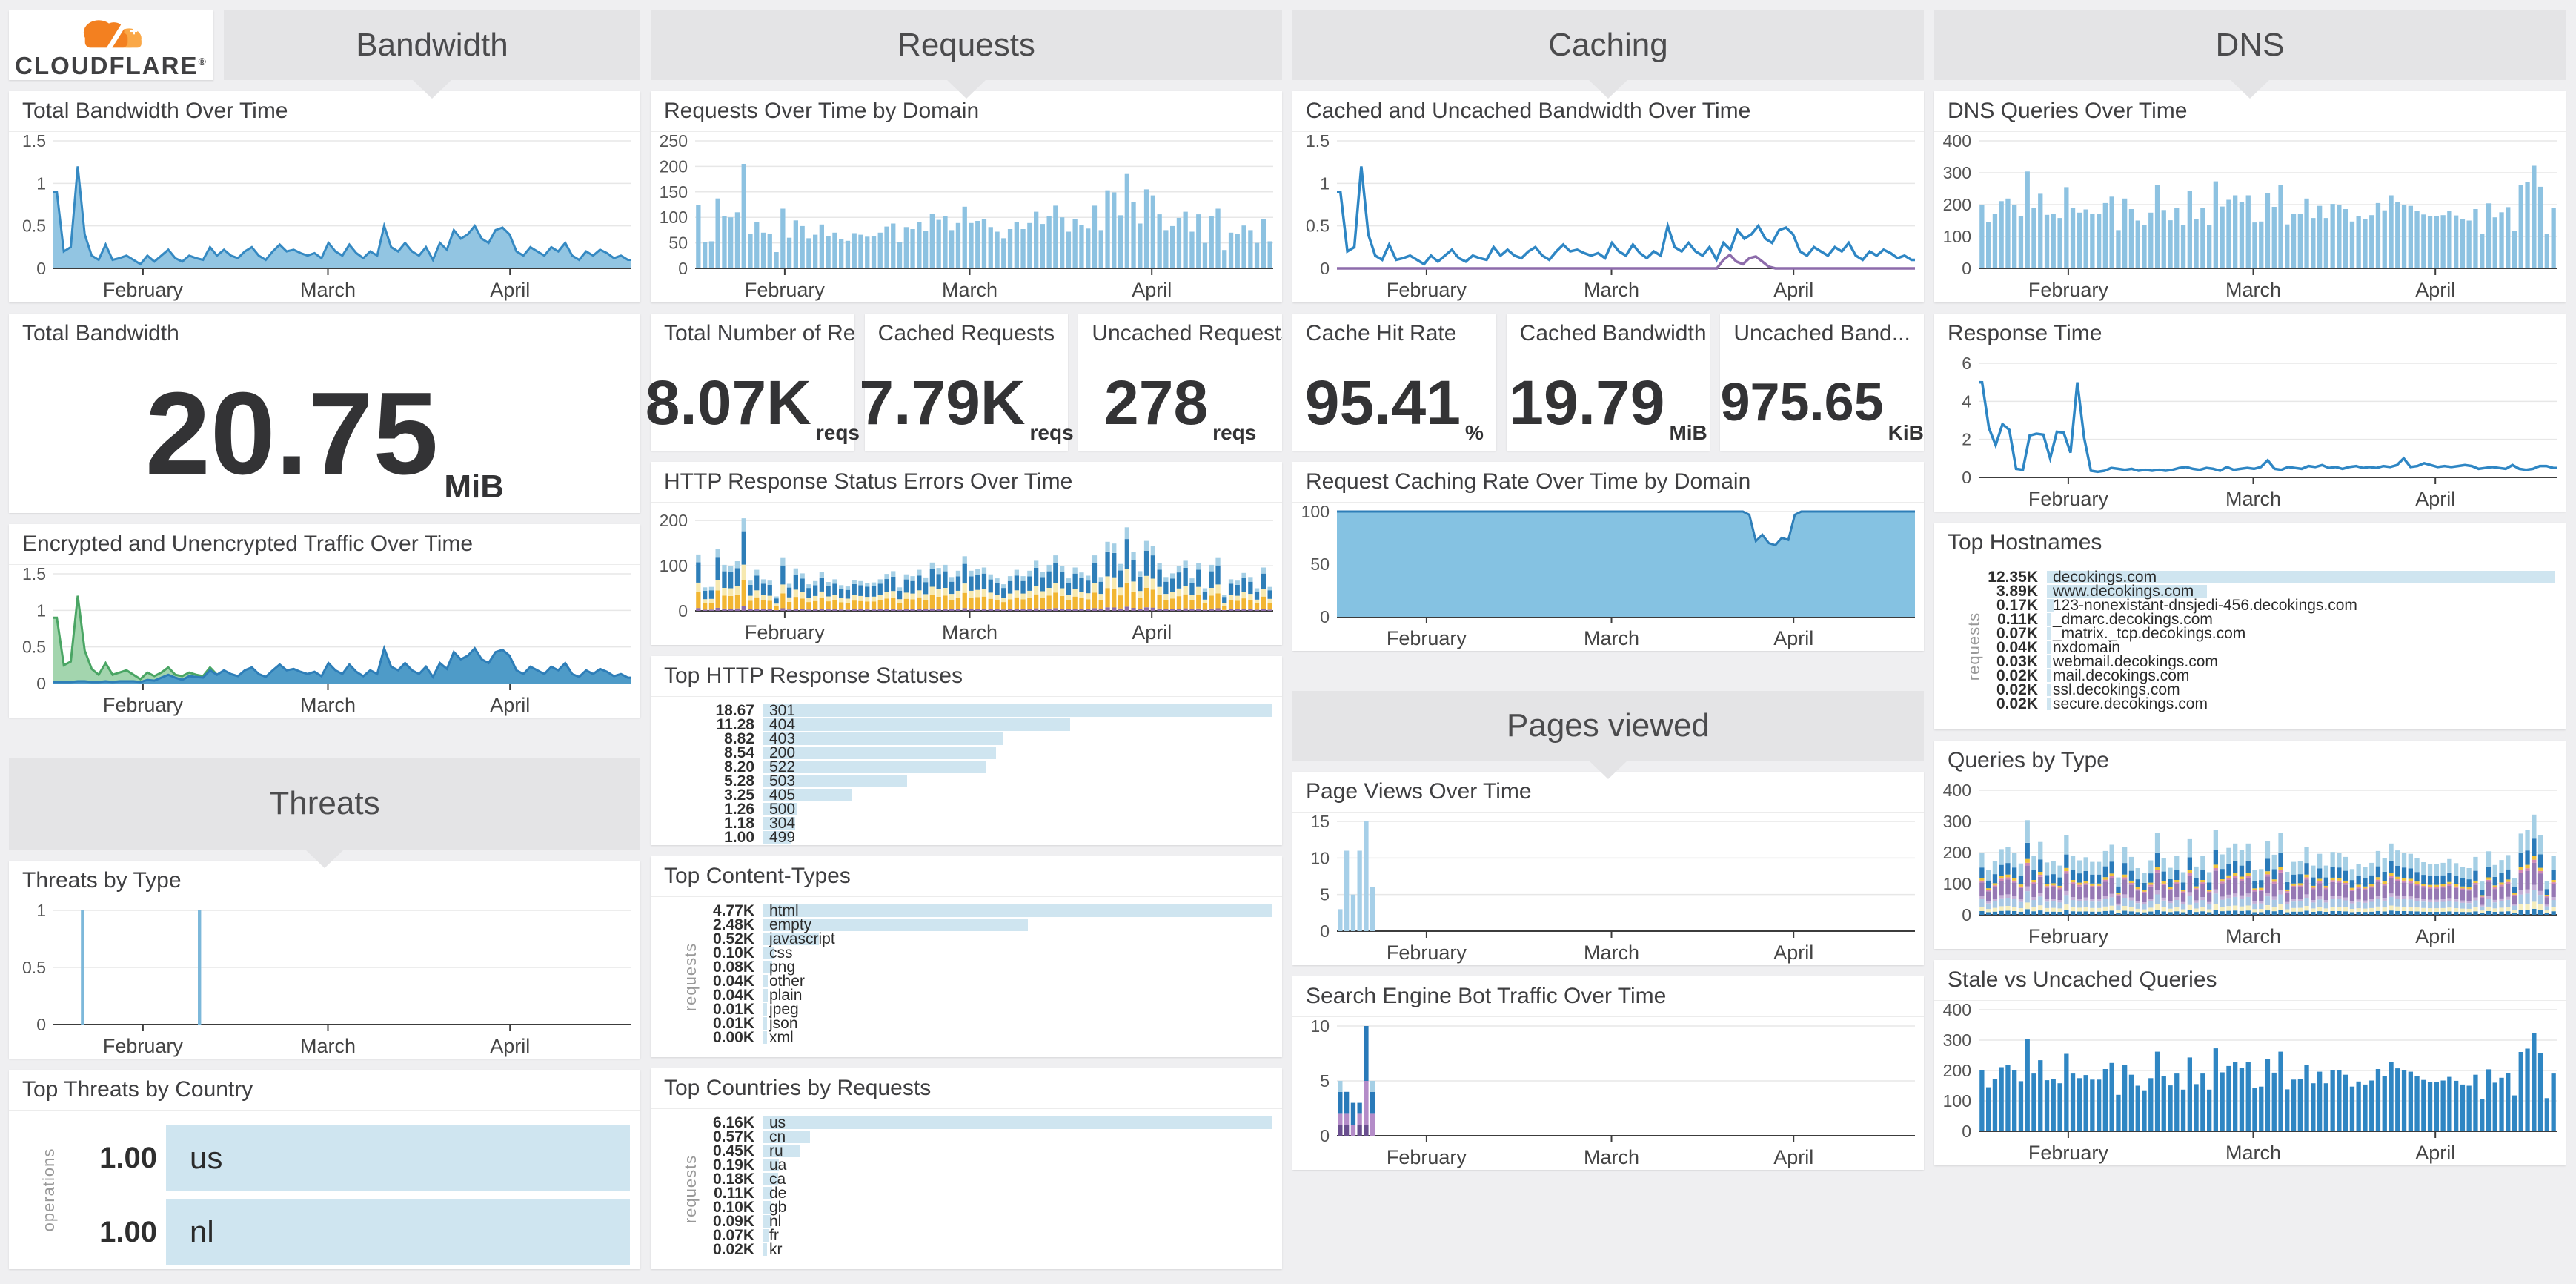 This screenshot has height=1284, width=2576. Describe the element at coordinates (896, 925) in the screenshot. I see `row-bar` at that location.